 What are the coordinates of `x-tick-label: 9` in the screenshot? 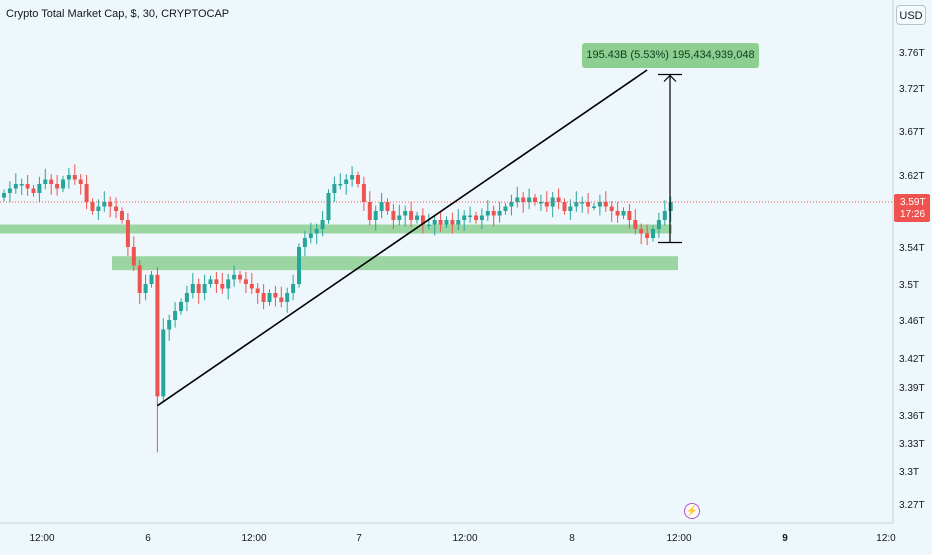 It's located at (785, 538).